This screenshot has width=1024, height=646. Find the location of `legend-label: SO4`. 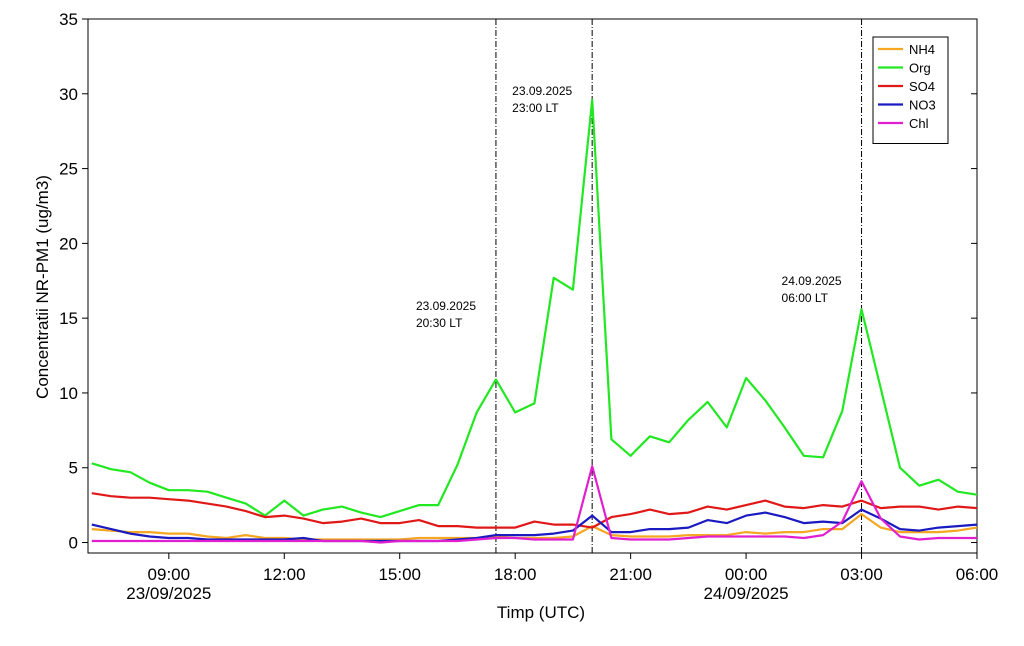

legend-label: SO4 is located at coordinates (922, 86).